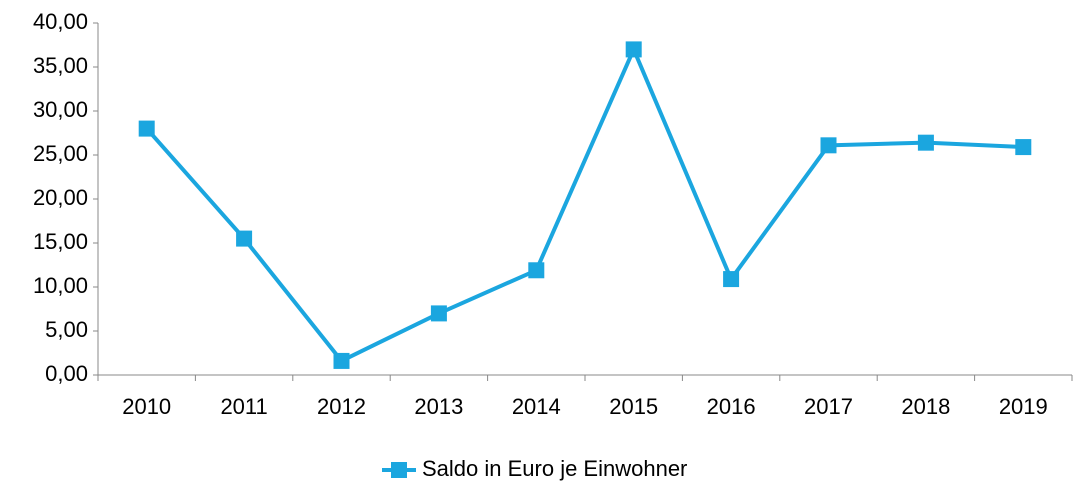 This screenshot has width=1074, height=497. I want to click on x-tick-label: 2015, so click(633, 406).